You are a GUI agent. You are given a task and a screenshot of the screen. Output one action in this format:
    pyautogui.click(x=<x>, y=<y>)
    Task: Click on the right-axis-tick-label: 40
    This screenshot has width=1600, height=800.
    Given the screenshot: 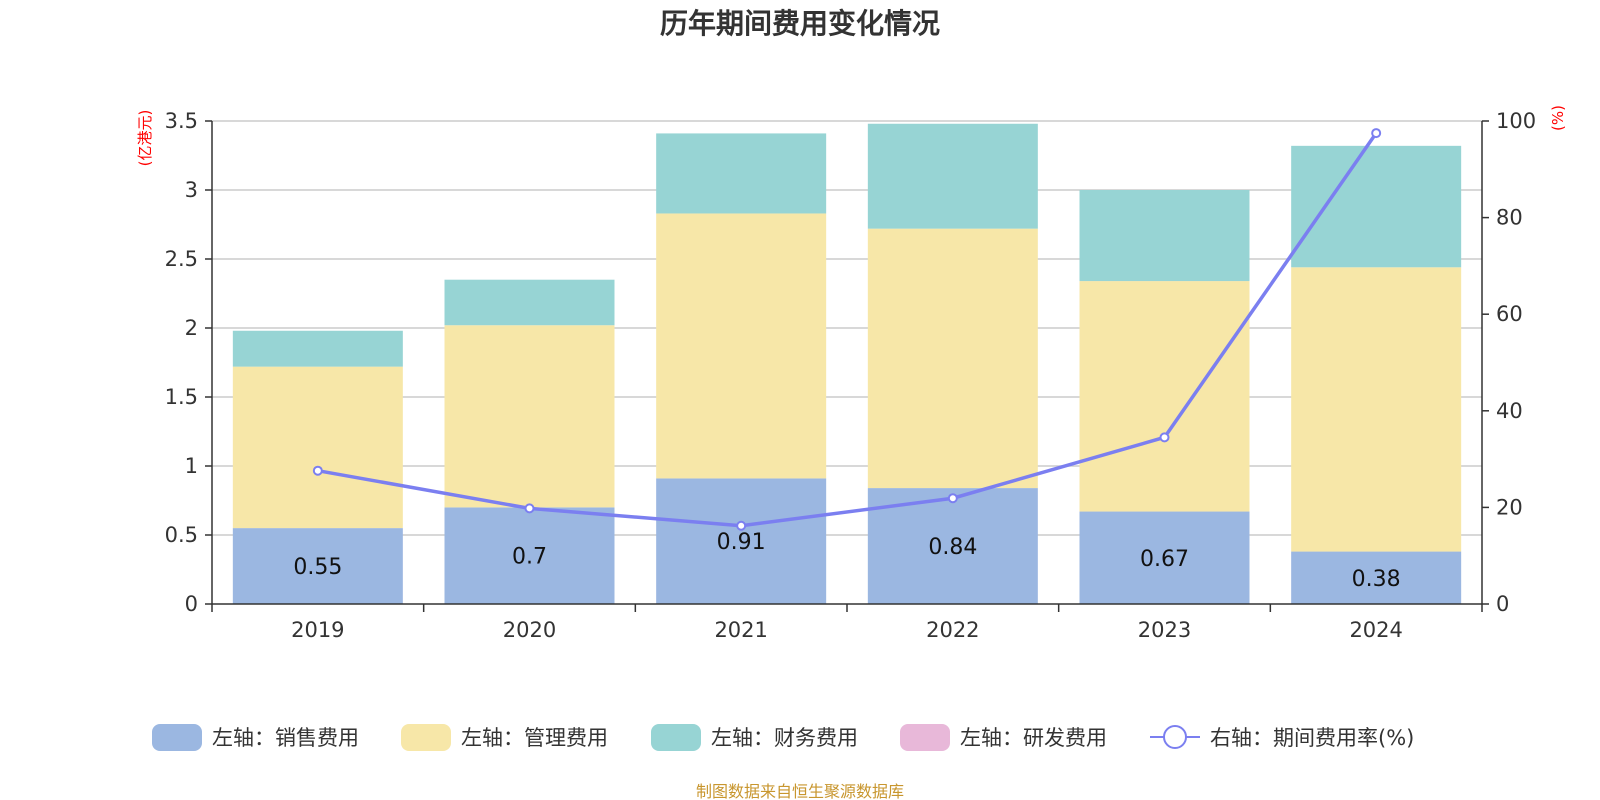 What is the action you would take?
    pyautogui.click(x=1509, y=411)
    